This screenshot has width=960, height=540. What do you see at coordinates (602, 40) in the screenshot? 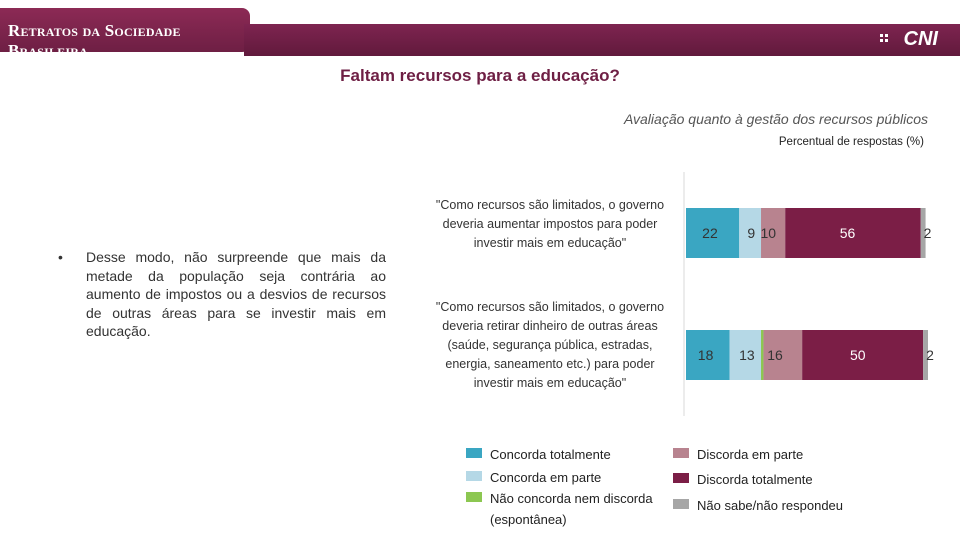
I see `banner-bar: CNI` at bounding box center [602, 40].